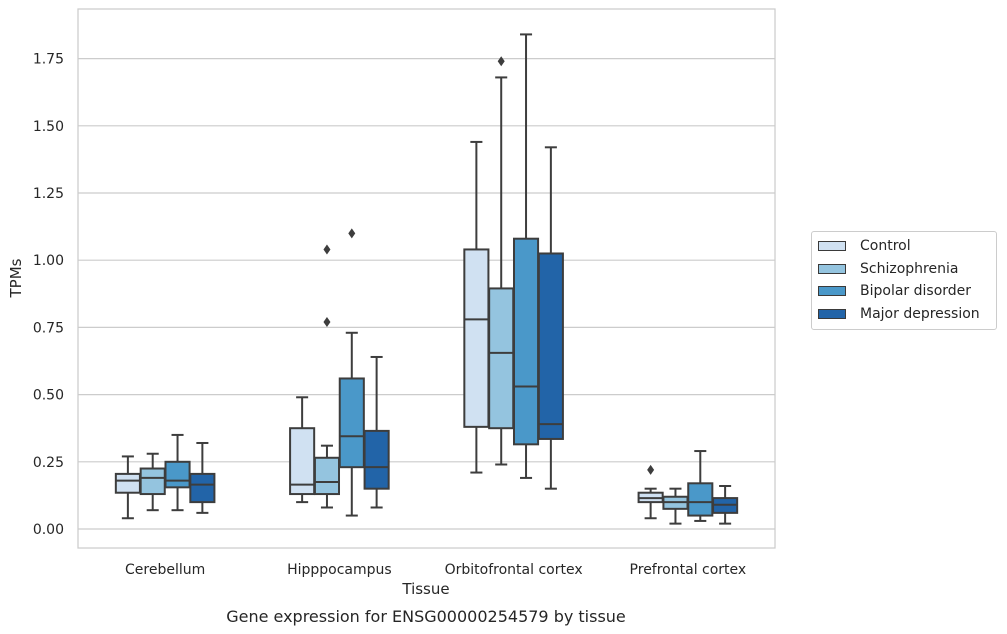  I want to click on x-tick-label: Cerebellum, so click(165, 570).